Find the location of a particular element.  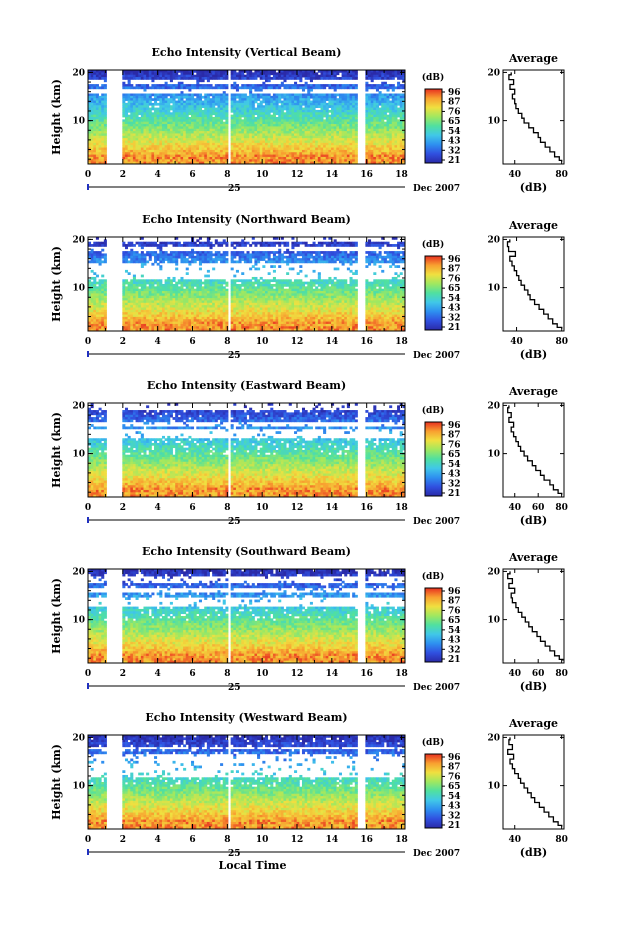

x-tick-label: 18 is located at coordinates (401, 175).